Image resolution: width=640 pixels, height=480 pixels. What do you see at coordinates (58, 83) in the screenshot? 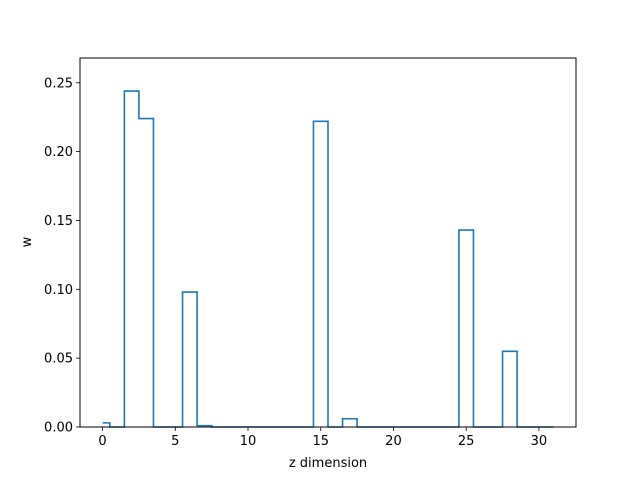
I see `y-tick-label: 0.25` at bounding box center [58, 83].